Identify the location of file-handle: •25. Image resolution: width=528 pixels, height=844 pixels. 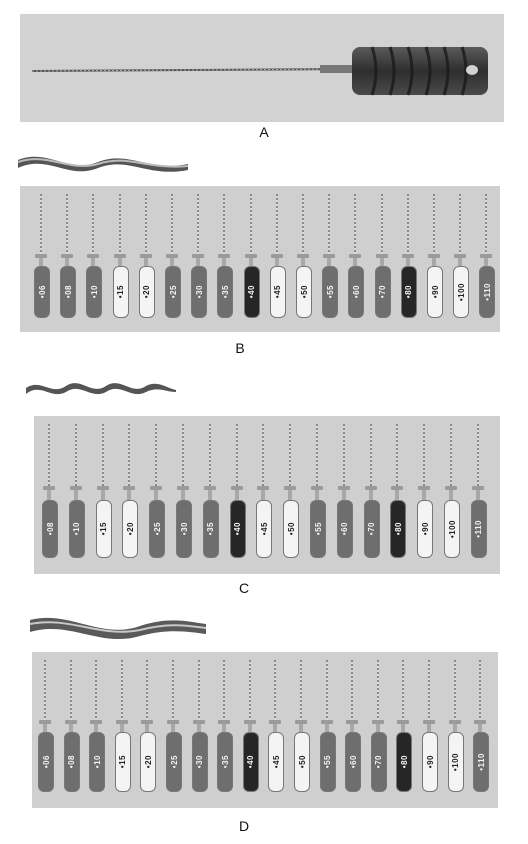
(174, 762).